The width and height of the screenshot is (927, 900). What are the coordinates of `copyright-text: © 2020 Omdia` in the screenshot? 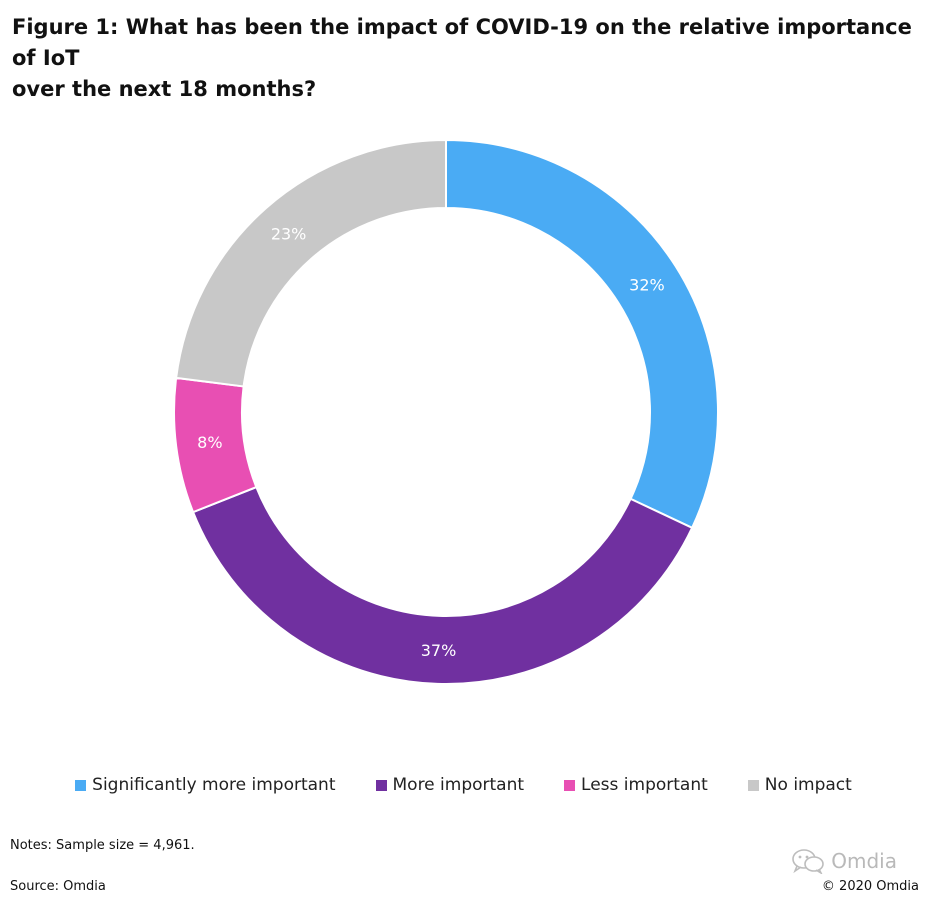 It's located at (870, 886).